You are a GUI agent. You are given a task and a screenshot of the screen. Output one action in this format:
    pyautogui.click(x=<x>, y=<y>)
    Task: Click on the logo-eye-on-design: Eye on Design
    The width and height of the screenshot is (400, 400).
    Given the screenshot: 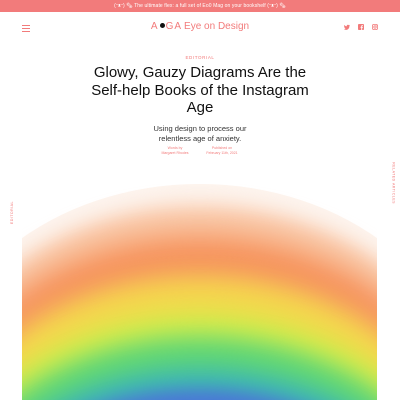 What is the action you would take?
    pyautogui.click(x=217, y=26)
    